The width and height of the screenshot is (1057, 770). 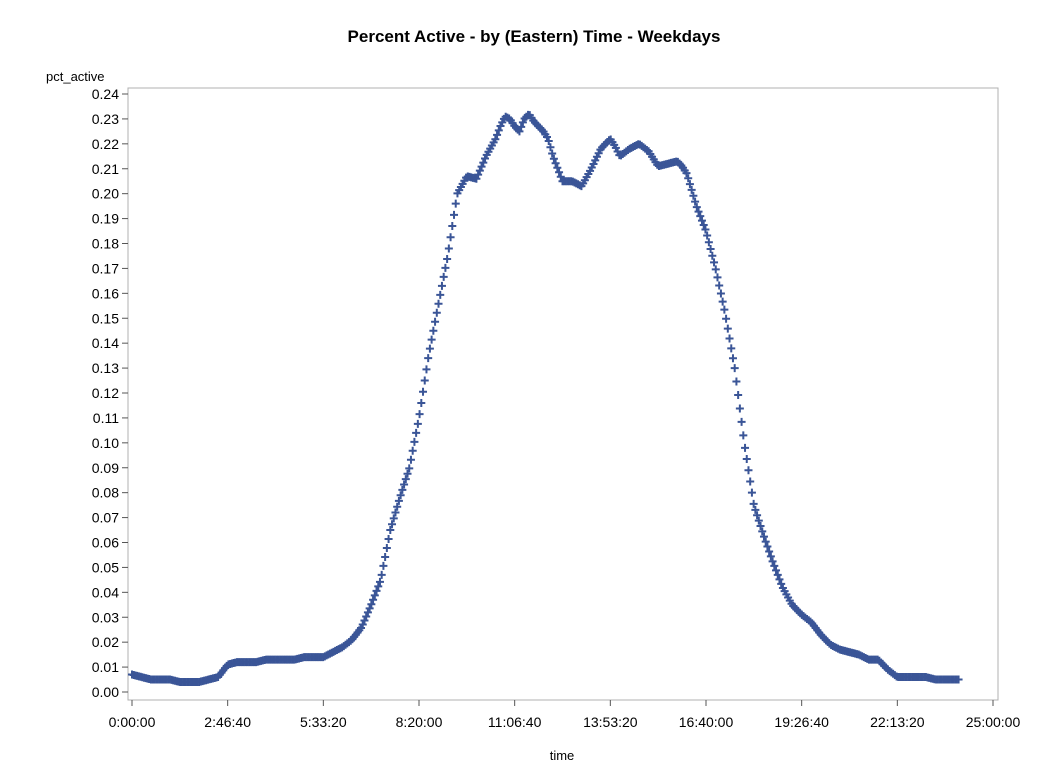 I want to click on y-tick-label: 0.04, so click(x=105, y=592).